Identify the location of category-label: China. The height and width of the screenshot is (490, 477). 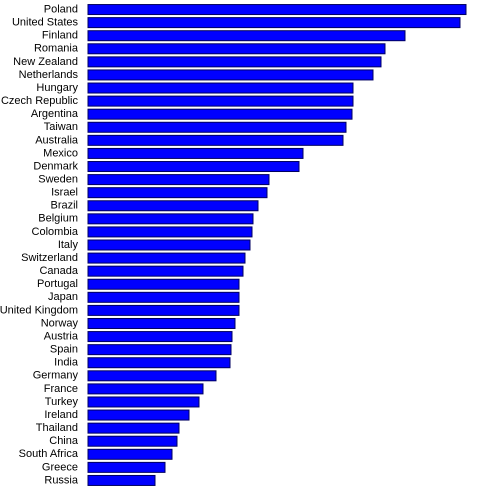
(64, 441).